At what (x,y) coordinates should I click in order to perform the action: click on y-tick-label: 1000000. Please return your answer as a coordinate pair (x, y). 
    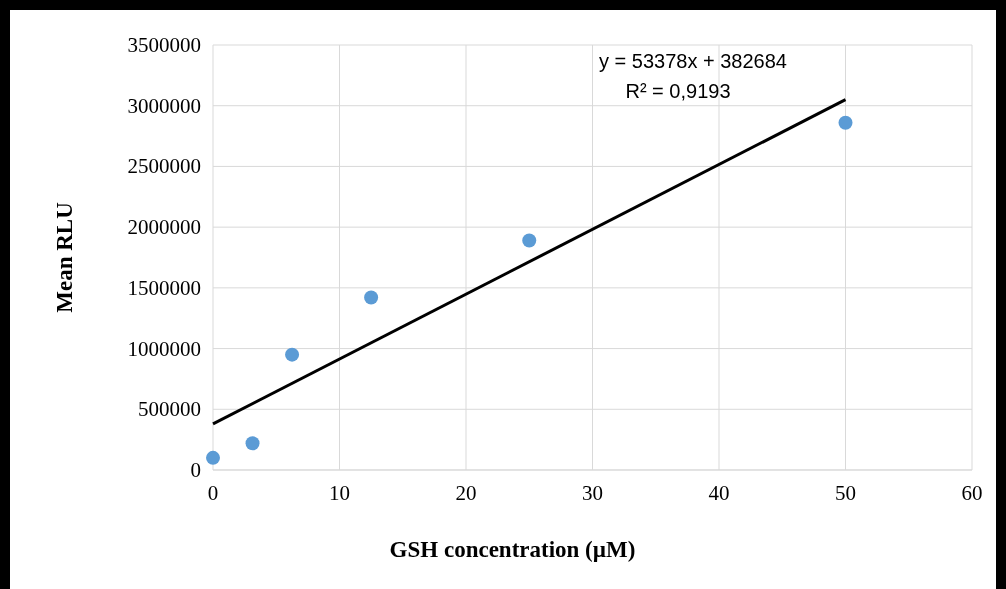
    Looking at the image, I should click on (164, 348).